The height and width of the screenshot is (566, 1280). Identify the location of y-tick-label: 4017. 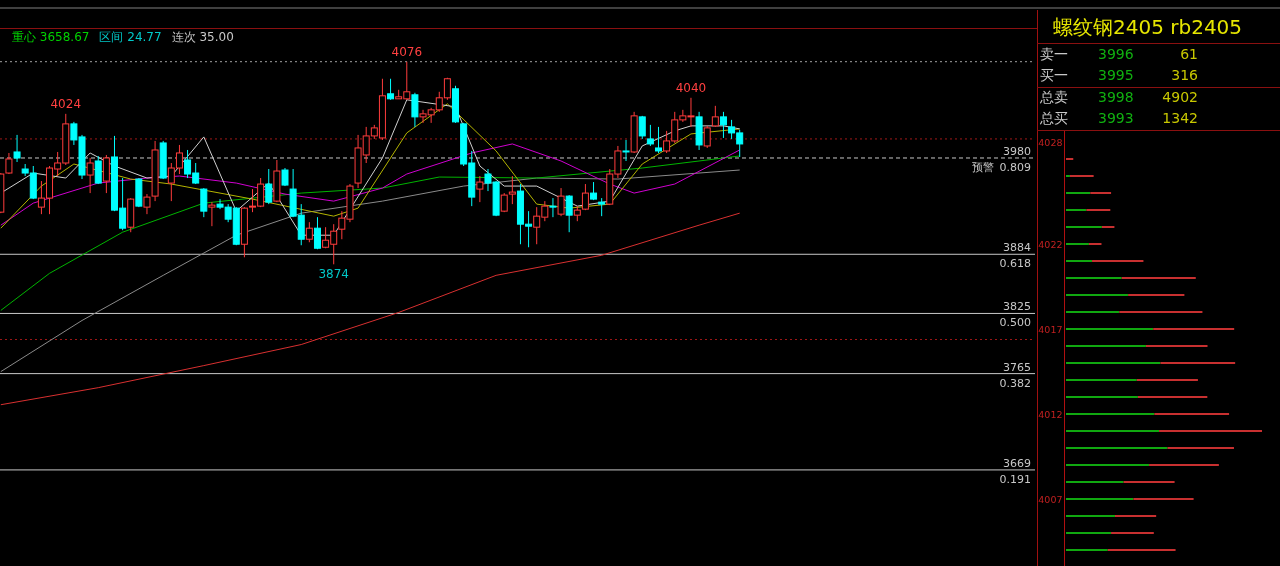
(1050, 329).